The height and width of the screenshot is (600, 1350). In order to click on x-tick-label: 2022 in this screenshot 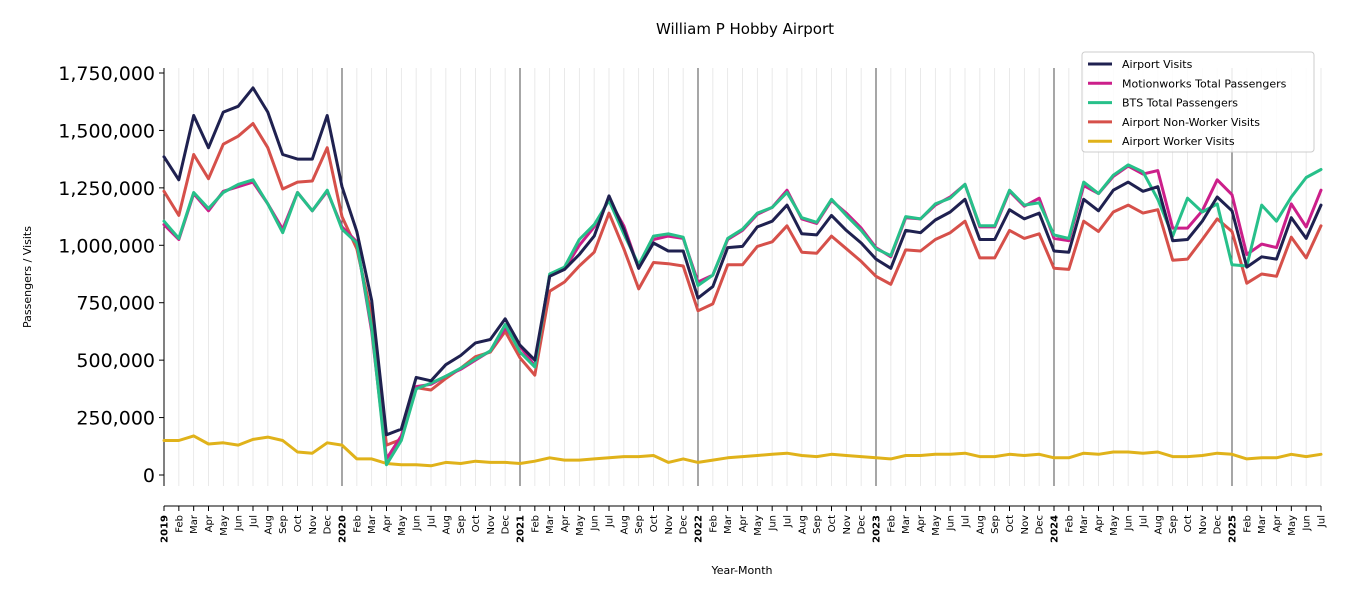, I will do `click(699, 529)`.